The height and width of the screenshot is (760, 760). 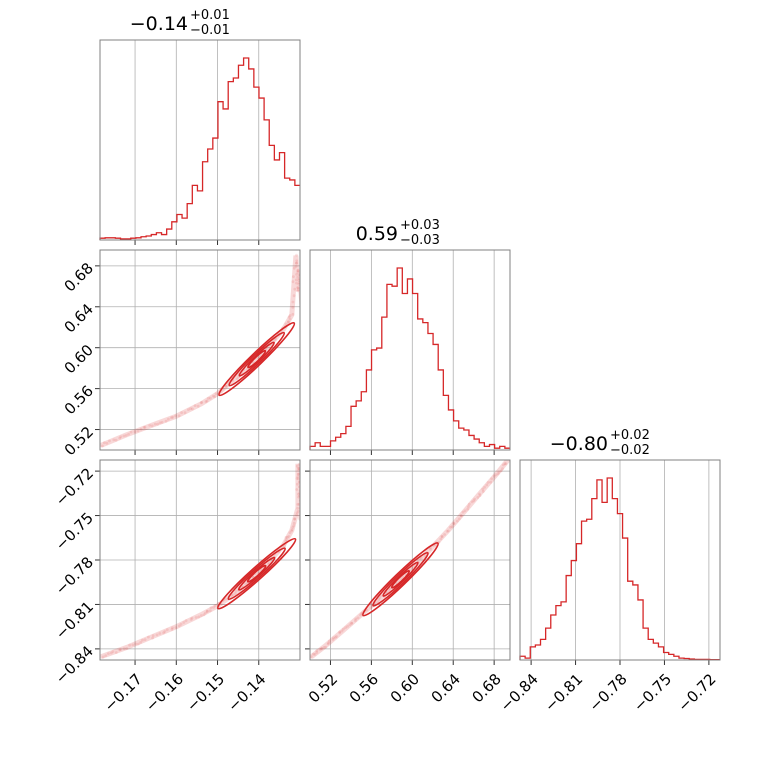 What do you see at coordinates (74, 531) in the screenshot?
I see `y-tick-label: −0.75` at bounding box center [74, 531].